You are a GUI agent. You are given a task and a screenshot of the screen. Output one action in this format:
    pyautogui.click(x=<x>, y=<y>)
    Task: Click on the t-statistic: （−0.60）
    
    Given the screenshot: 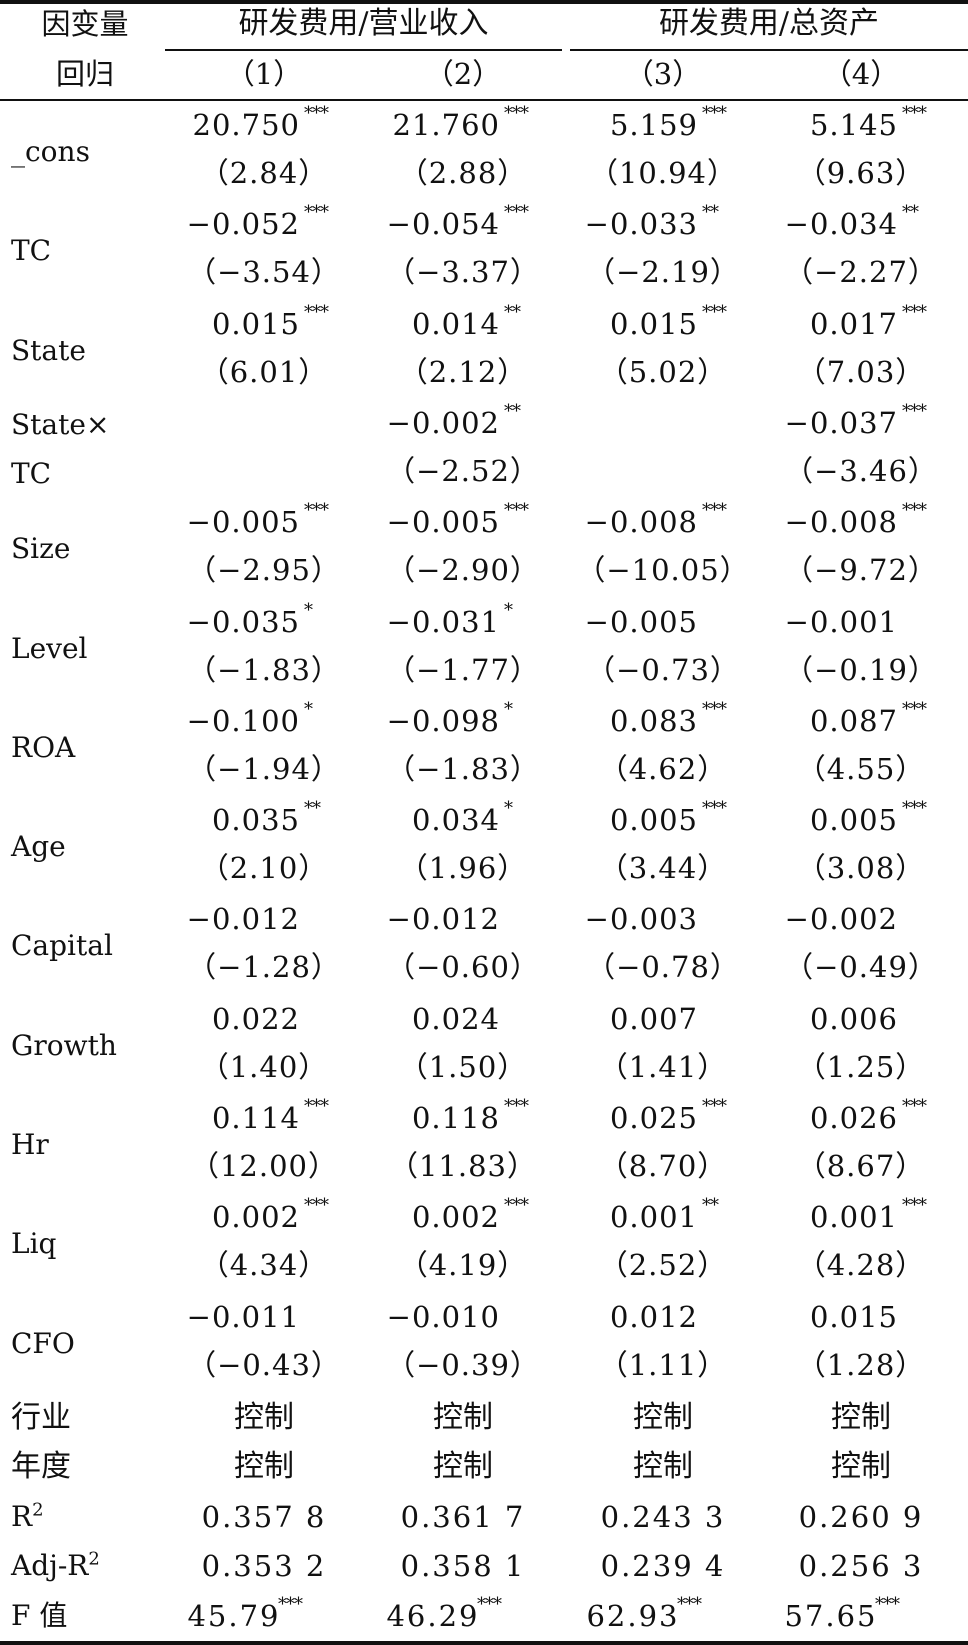 What is the action you would take?
    pyautogui.click(x=463, y=967)
    